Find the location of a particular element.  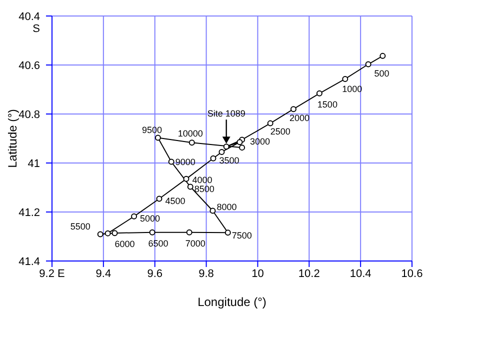

annotation: 7500 is located at coordinates (242, 235).